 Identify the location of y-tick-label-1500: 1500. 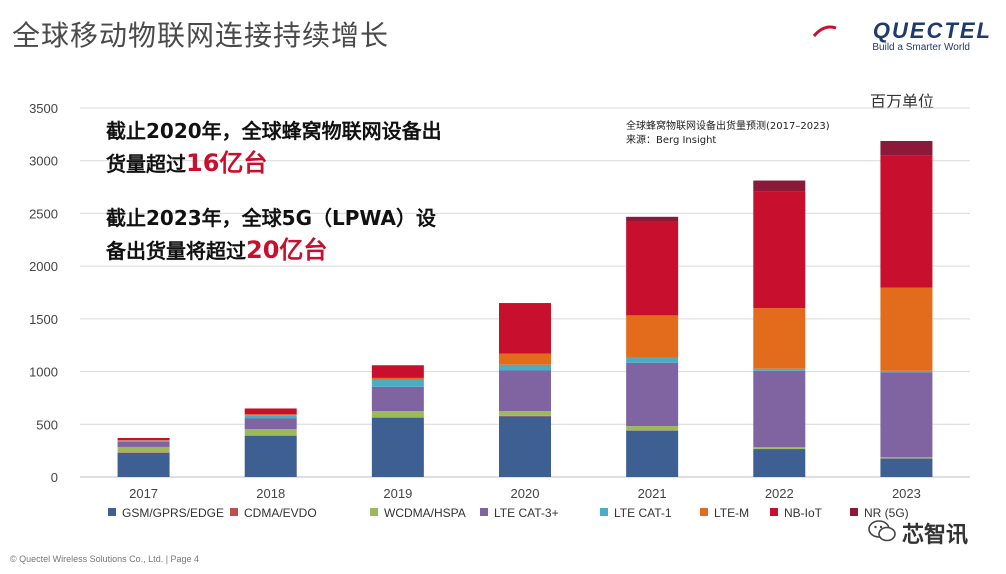
(43, 319).